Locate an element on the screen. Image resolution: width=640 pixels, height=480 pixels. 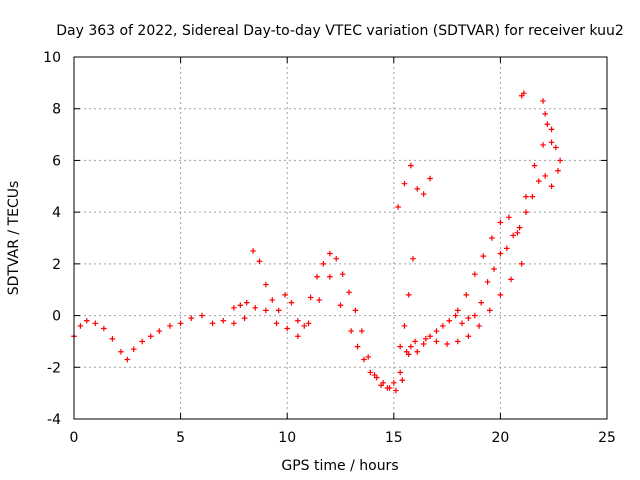
y-axis-label: SDTVAR / TECUs is located at coordinates (14, 238).